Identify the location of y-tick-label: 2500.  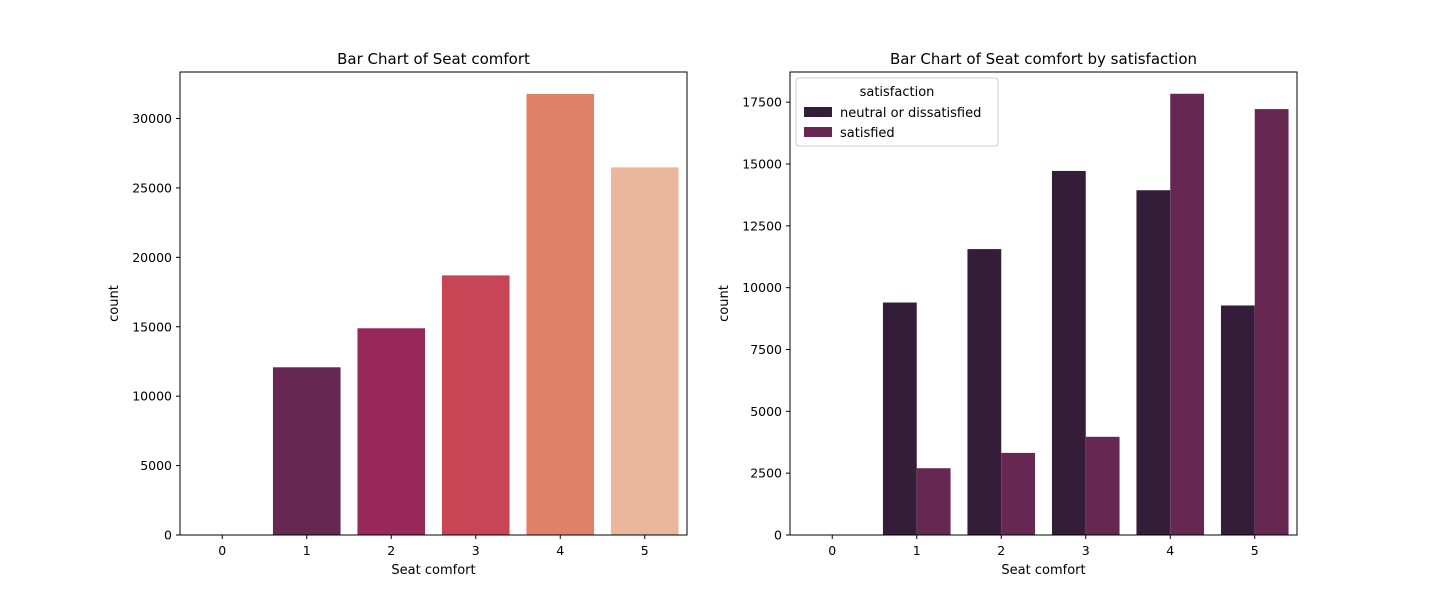
(766, 473).